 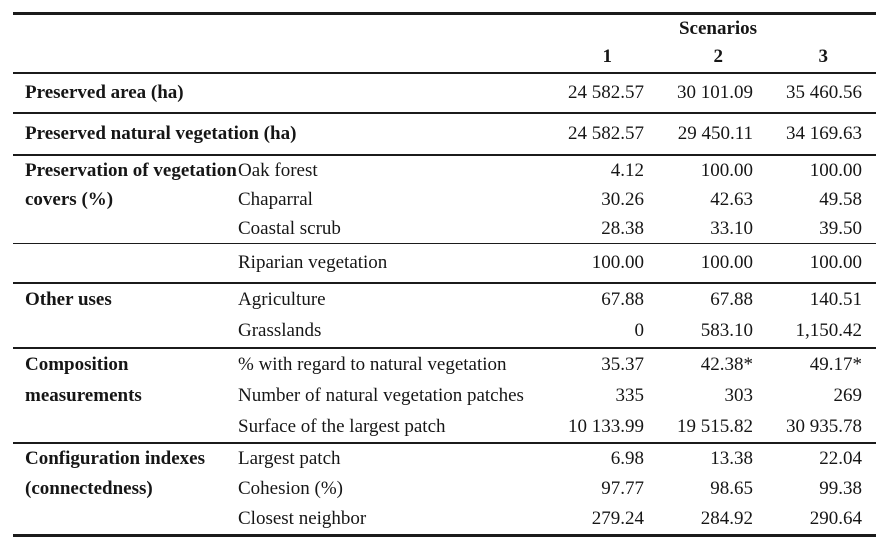 I want to click on row-sublabel: Agriculture, so click(x=282, y=299).